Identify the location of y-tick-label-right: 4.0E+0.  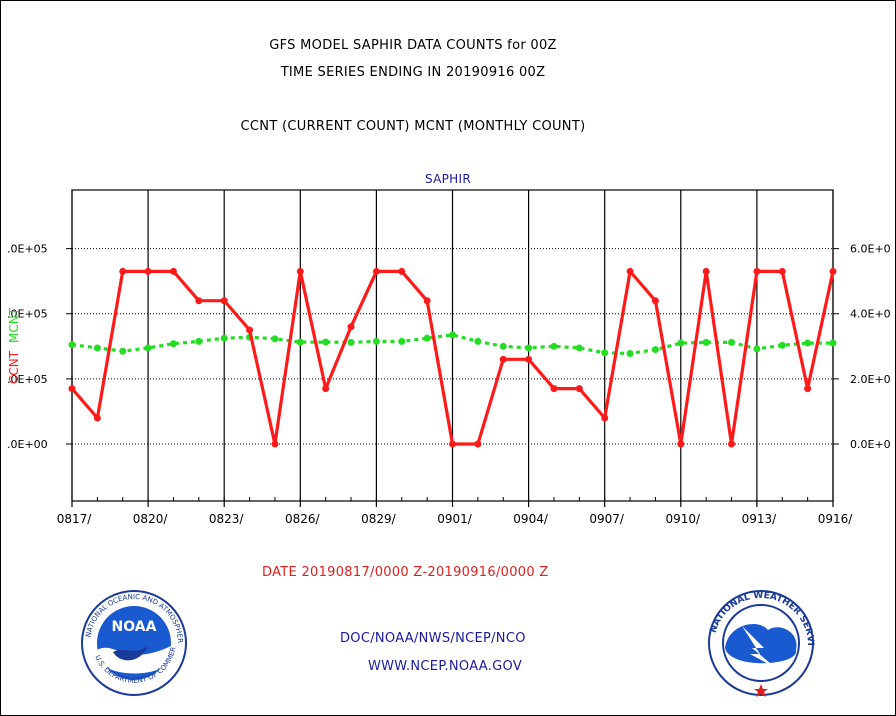
(870, 314).